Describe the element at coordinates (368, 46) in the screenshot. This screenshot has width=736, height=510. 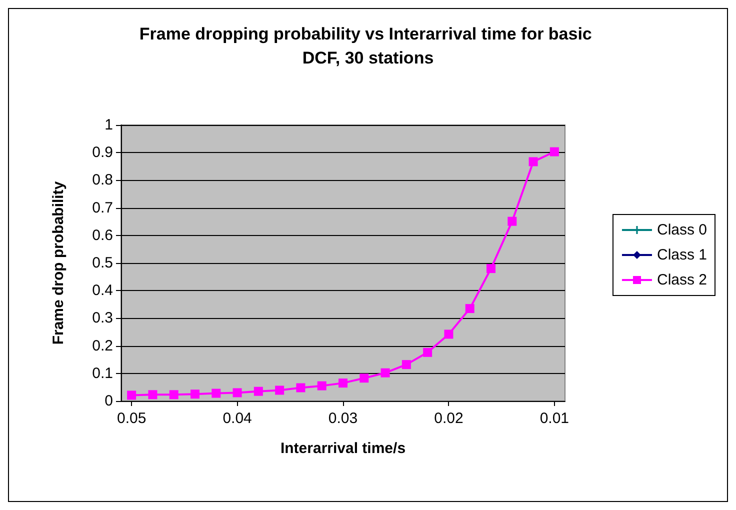
I see `chart-title: Frame dropping probability vs Interarrival time for basic DCF, 30 stations` at that location.